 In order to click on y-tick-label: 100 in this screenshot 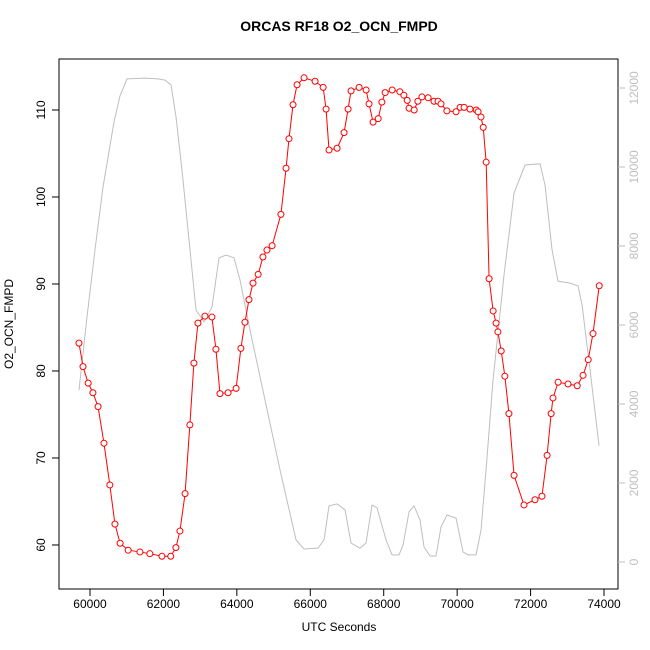, I will do `click(41, 197)`.